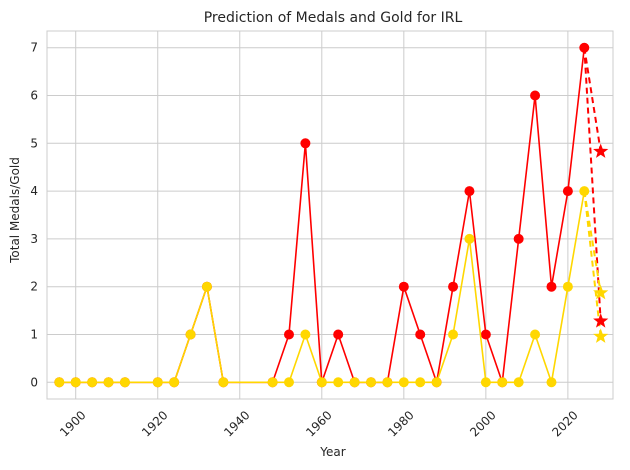 This screenshot has height=470, width=630. What do you see at coordinates (332, 452) in the screenshot?
I see `x-axis-label: Year` at bounding box center [332, 452].